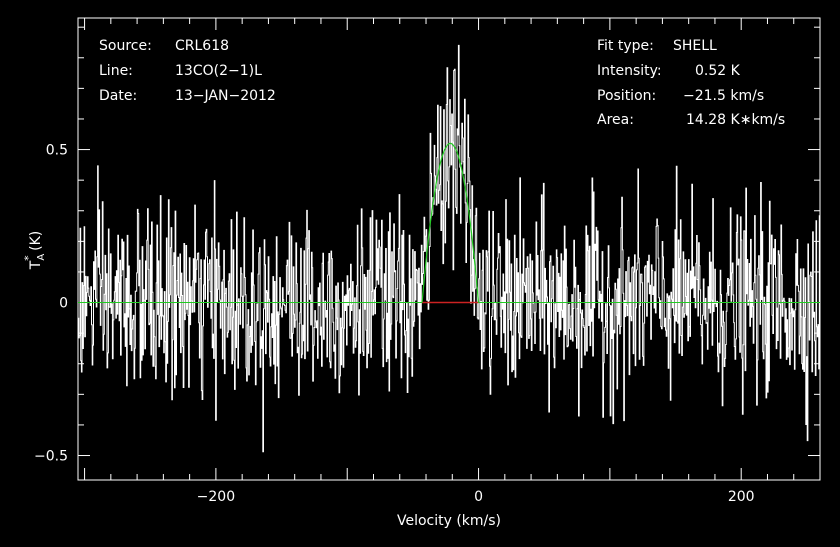 The image size is (840, 547). What do you see at coordinates (118, 96) in the screenshot?
I see `info-date-key: Date:` at bounding box center [118, 96].